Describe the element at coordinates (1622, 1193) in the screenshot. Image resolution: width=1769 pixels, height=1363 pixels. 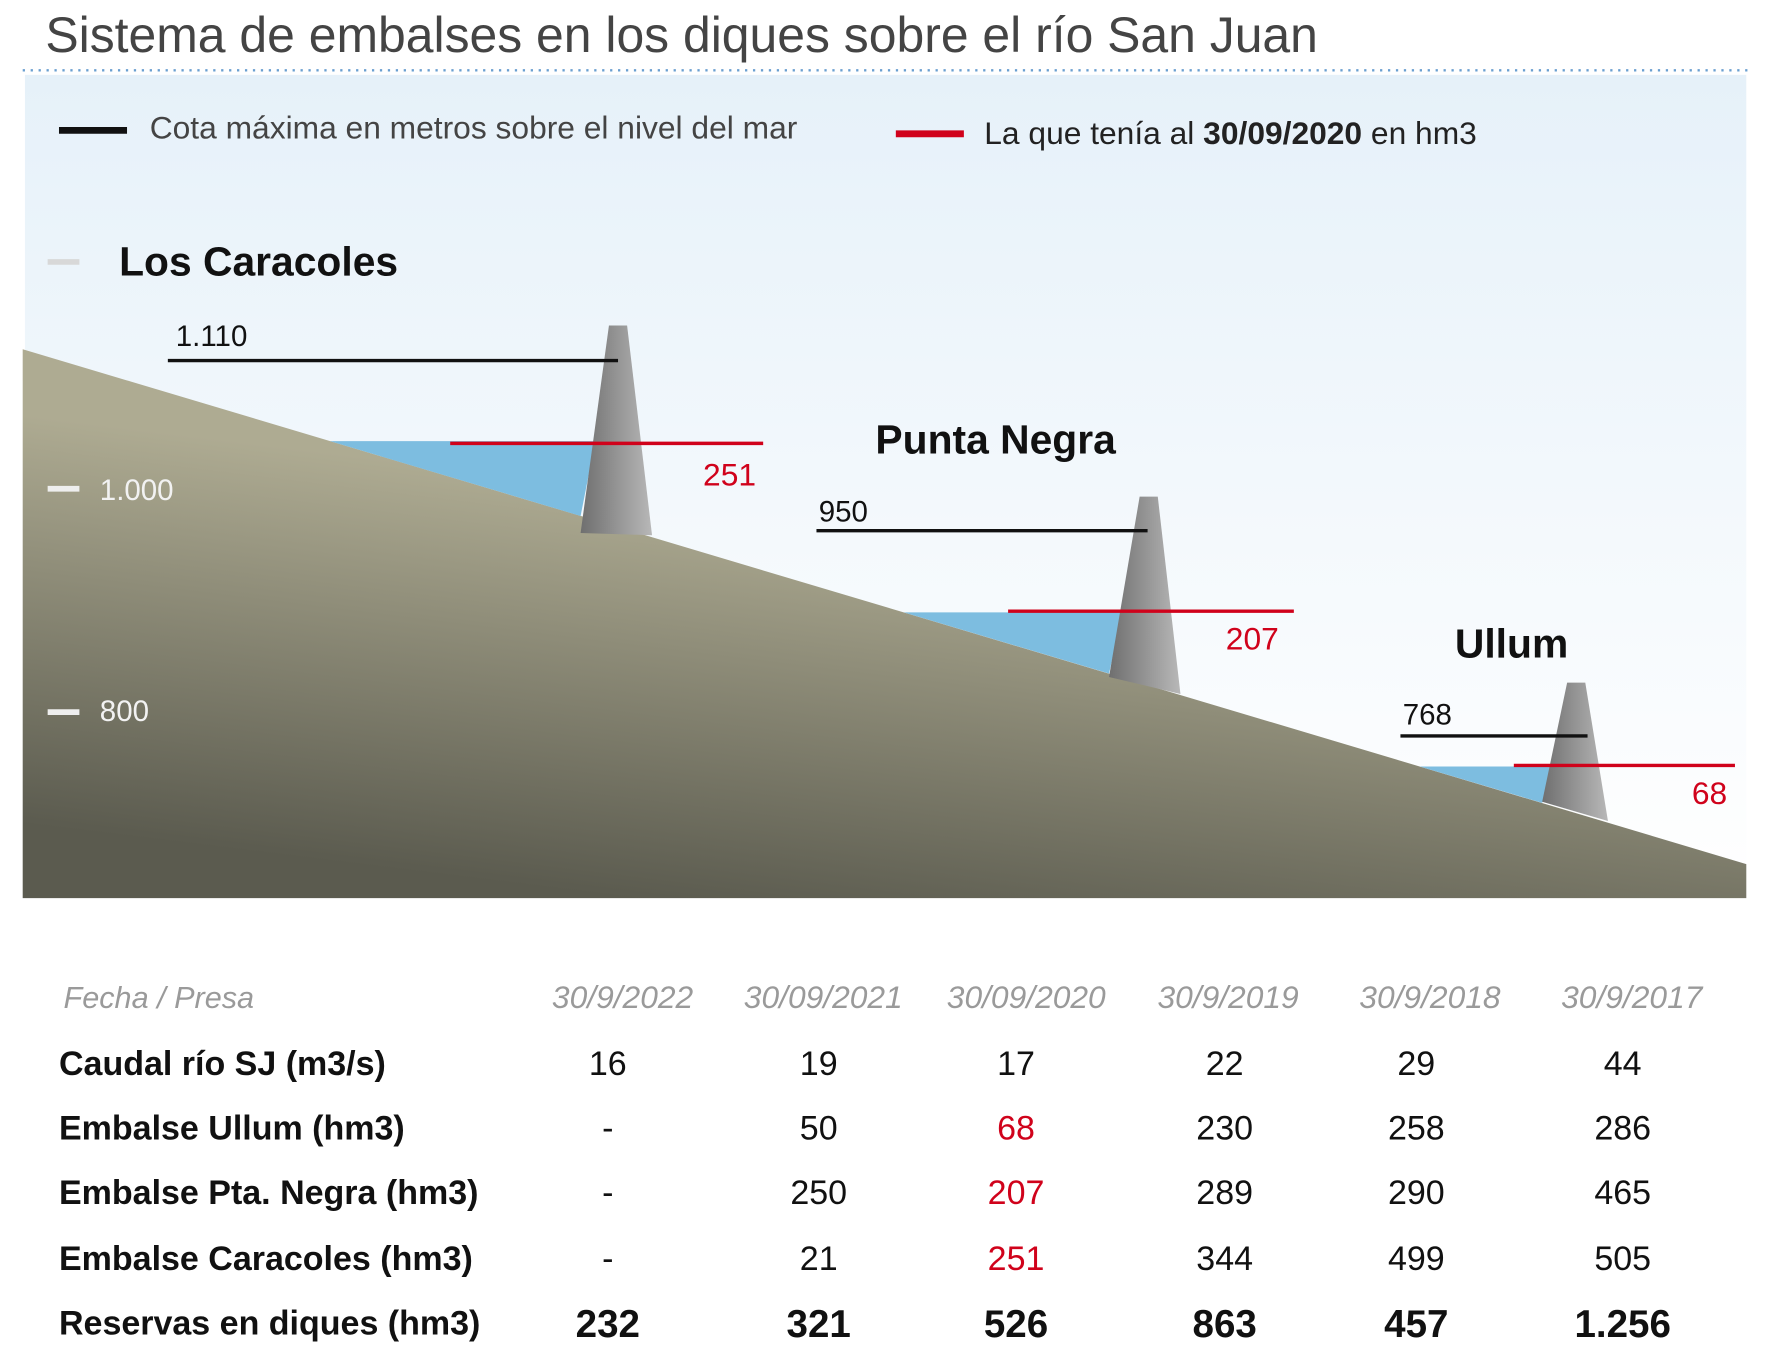
I see `cell: 465` at that location.